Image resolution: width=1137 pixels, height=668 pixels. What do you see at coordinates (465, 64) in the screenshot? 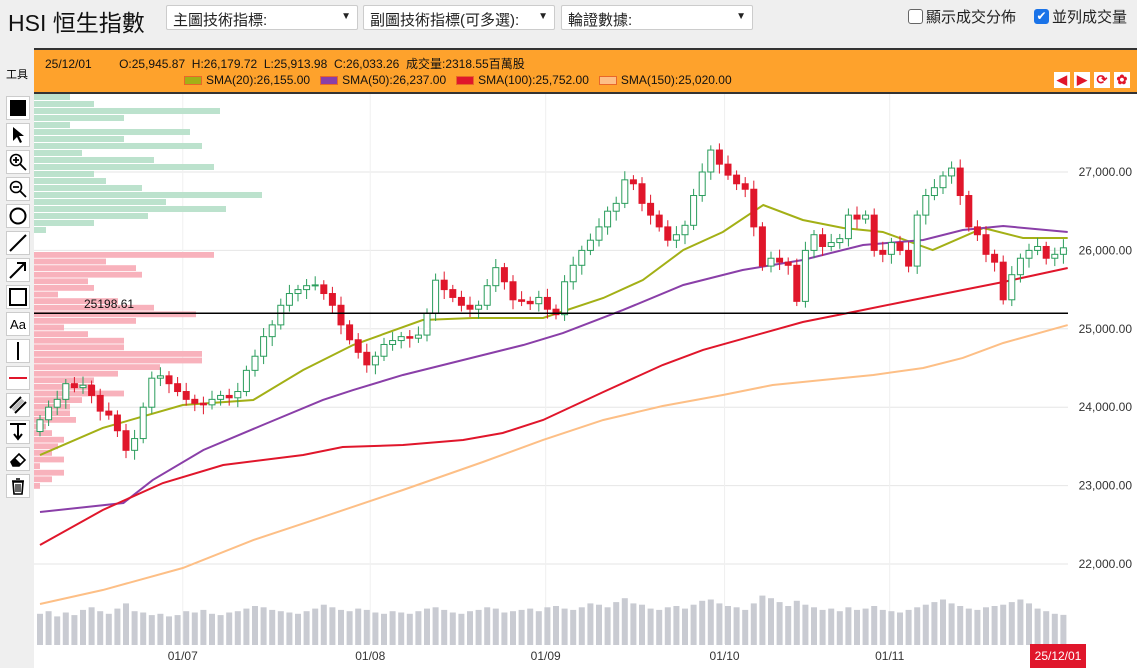
I see `info-volume: 成交量:2318.55百萬股` at bounding box center [465, 64].